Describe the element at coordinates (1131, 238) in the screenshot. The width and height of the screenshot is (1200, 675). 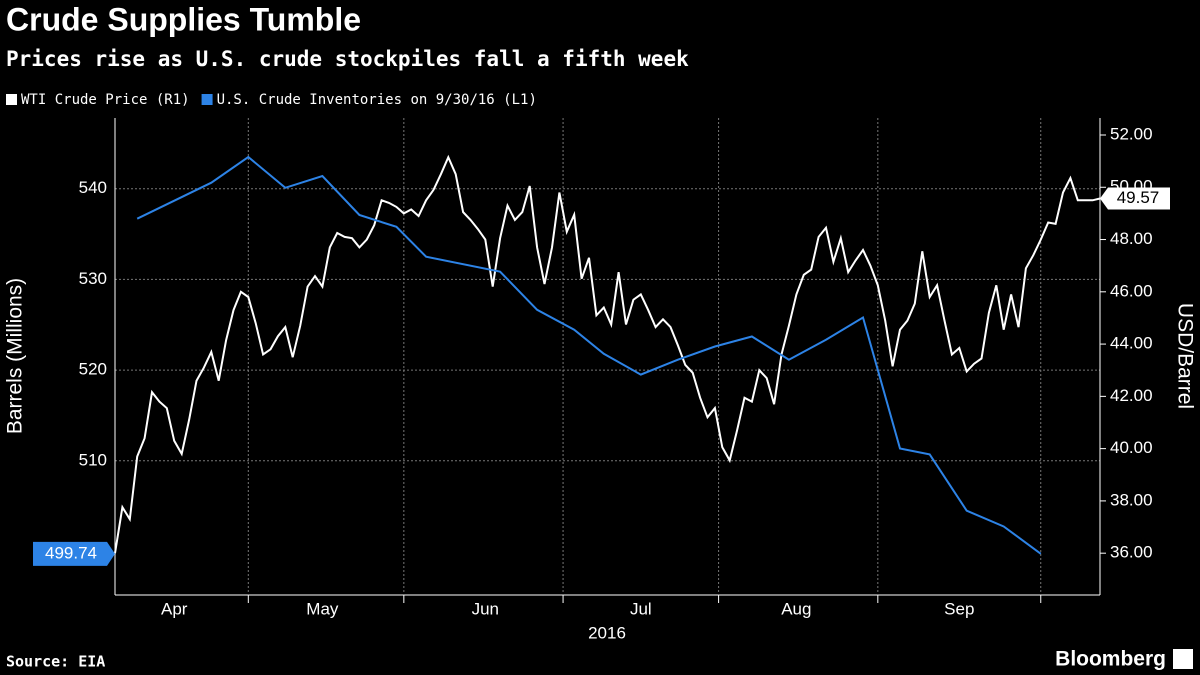
I see `y2-tick-label: 48.00` at that location.